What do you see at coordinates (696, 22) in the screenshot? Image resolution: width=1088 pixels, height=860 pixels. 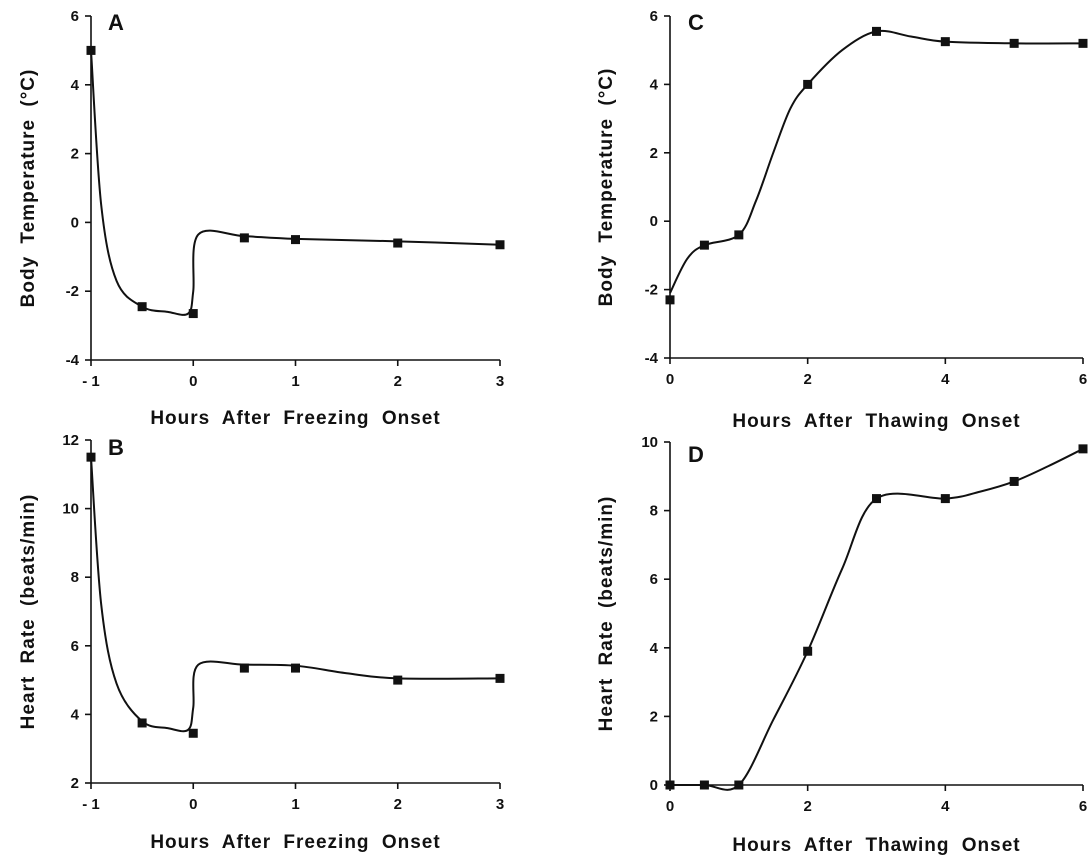 I see `panel-letter: C` at bounding box center [696, 22].